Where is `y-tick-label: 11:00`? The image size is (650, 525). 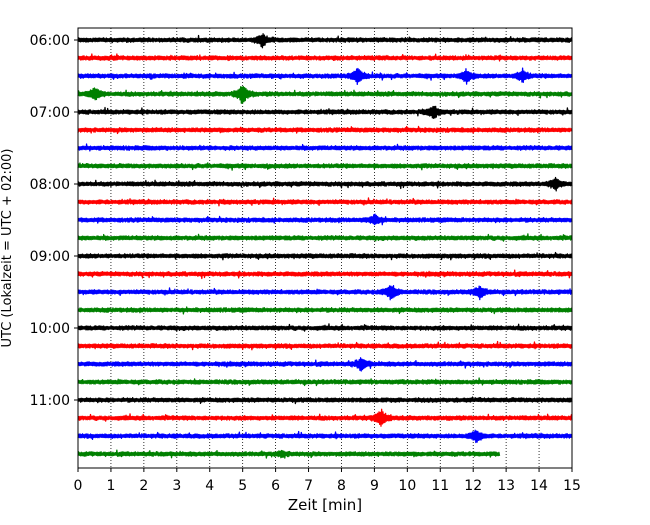
y-tick-label: 11:00 is located at coordinates (50, 401).